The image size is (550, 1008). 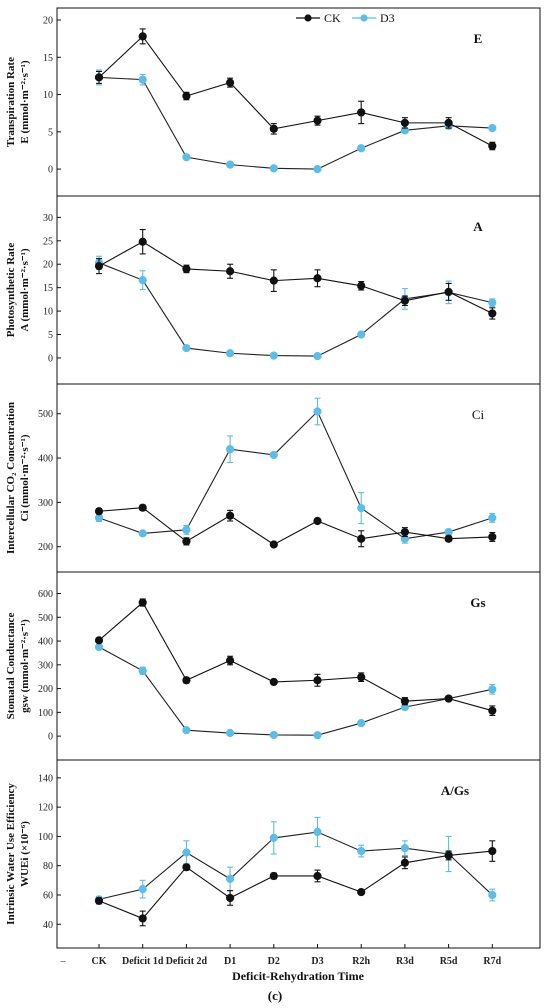 What do you see at coordinates (11, 102) in the screenshot?
I see `y-axis-label-line1: Transpiration Rate` at bounding box center [11, 102].